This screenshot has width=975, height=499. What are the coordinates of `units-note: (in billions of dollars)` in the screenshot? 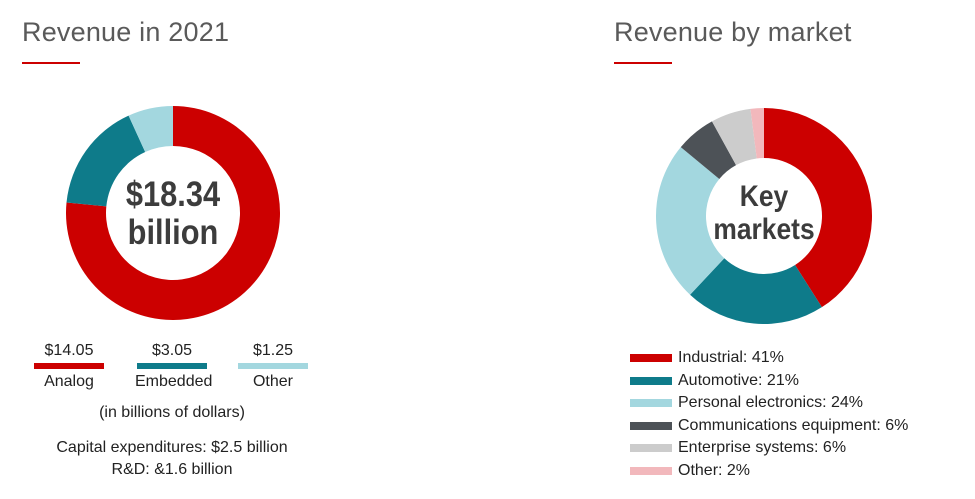 It's located at (172, 412).